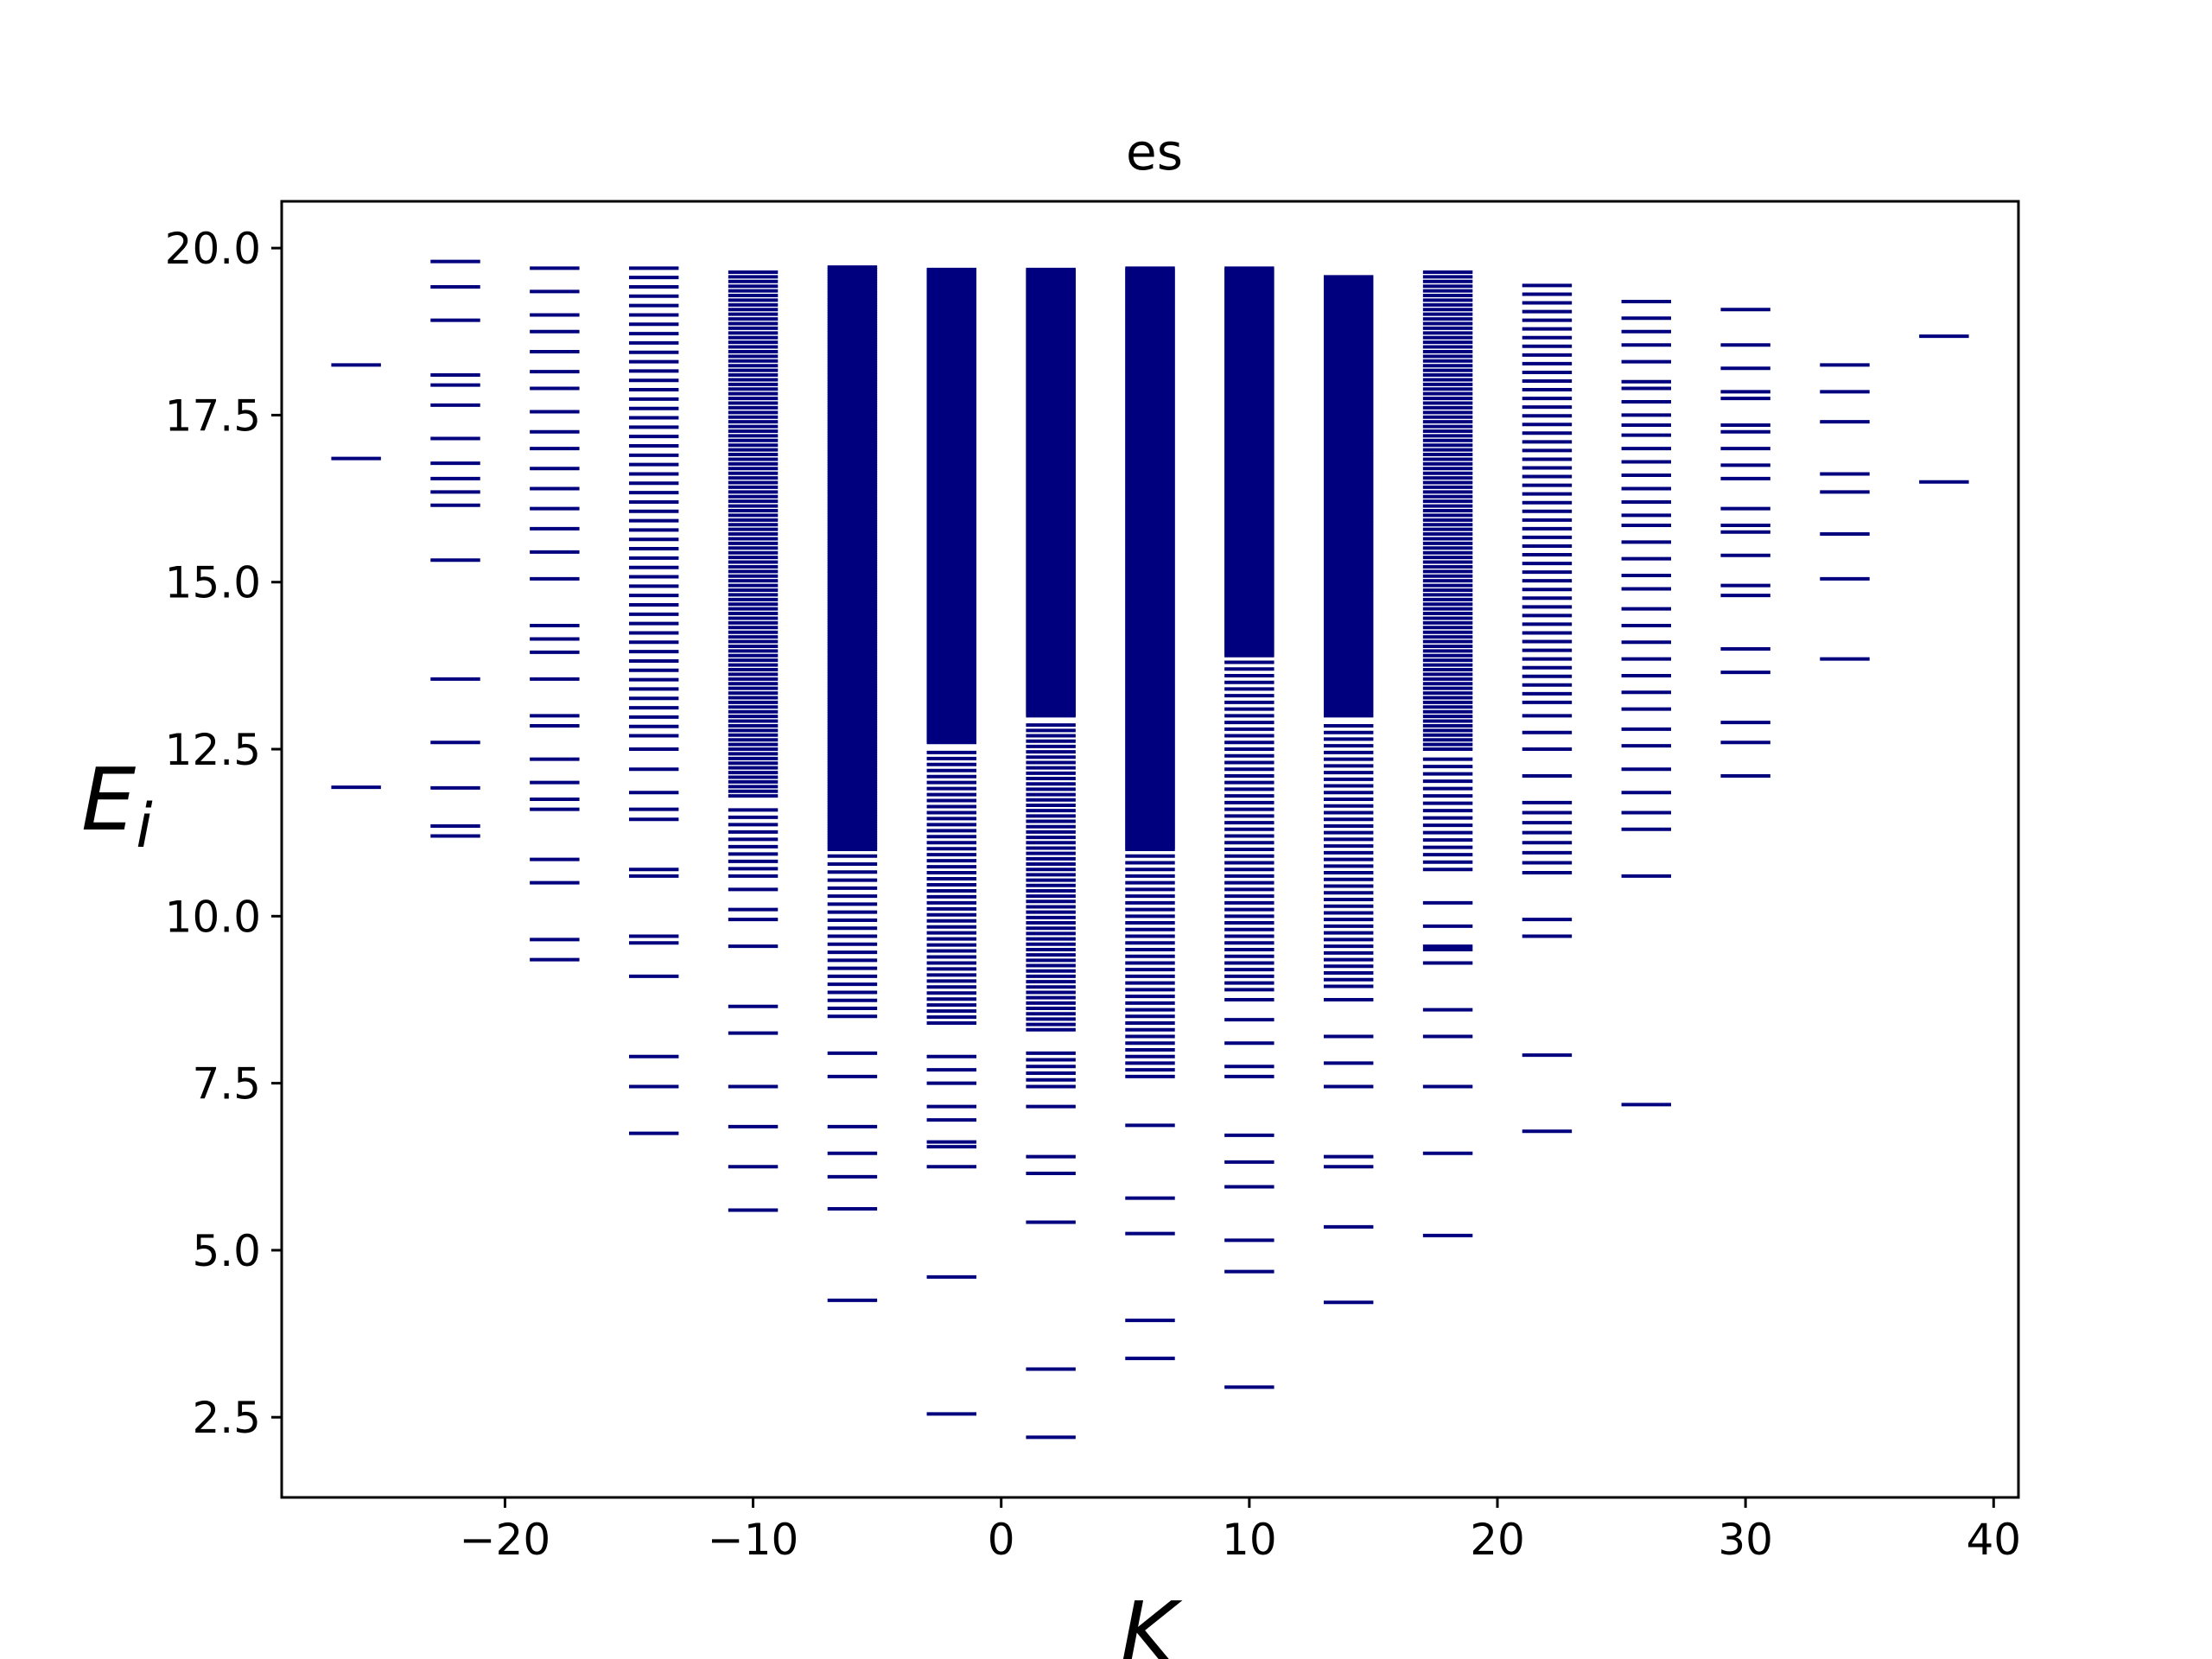  I want to click on x-tick-label: 40, so click(1993, 1540).